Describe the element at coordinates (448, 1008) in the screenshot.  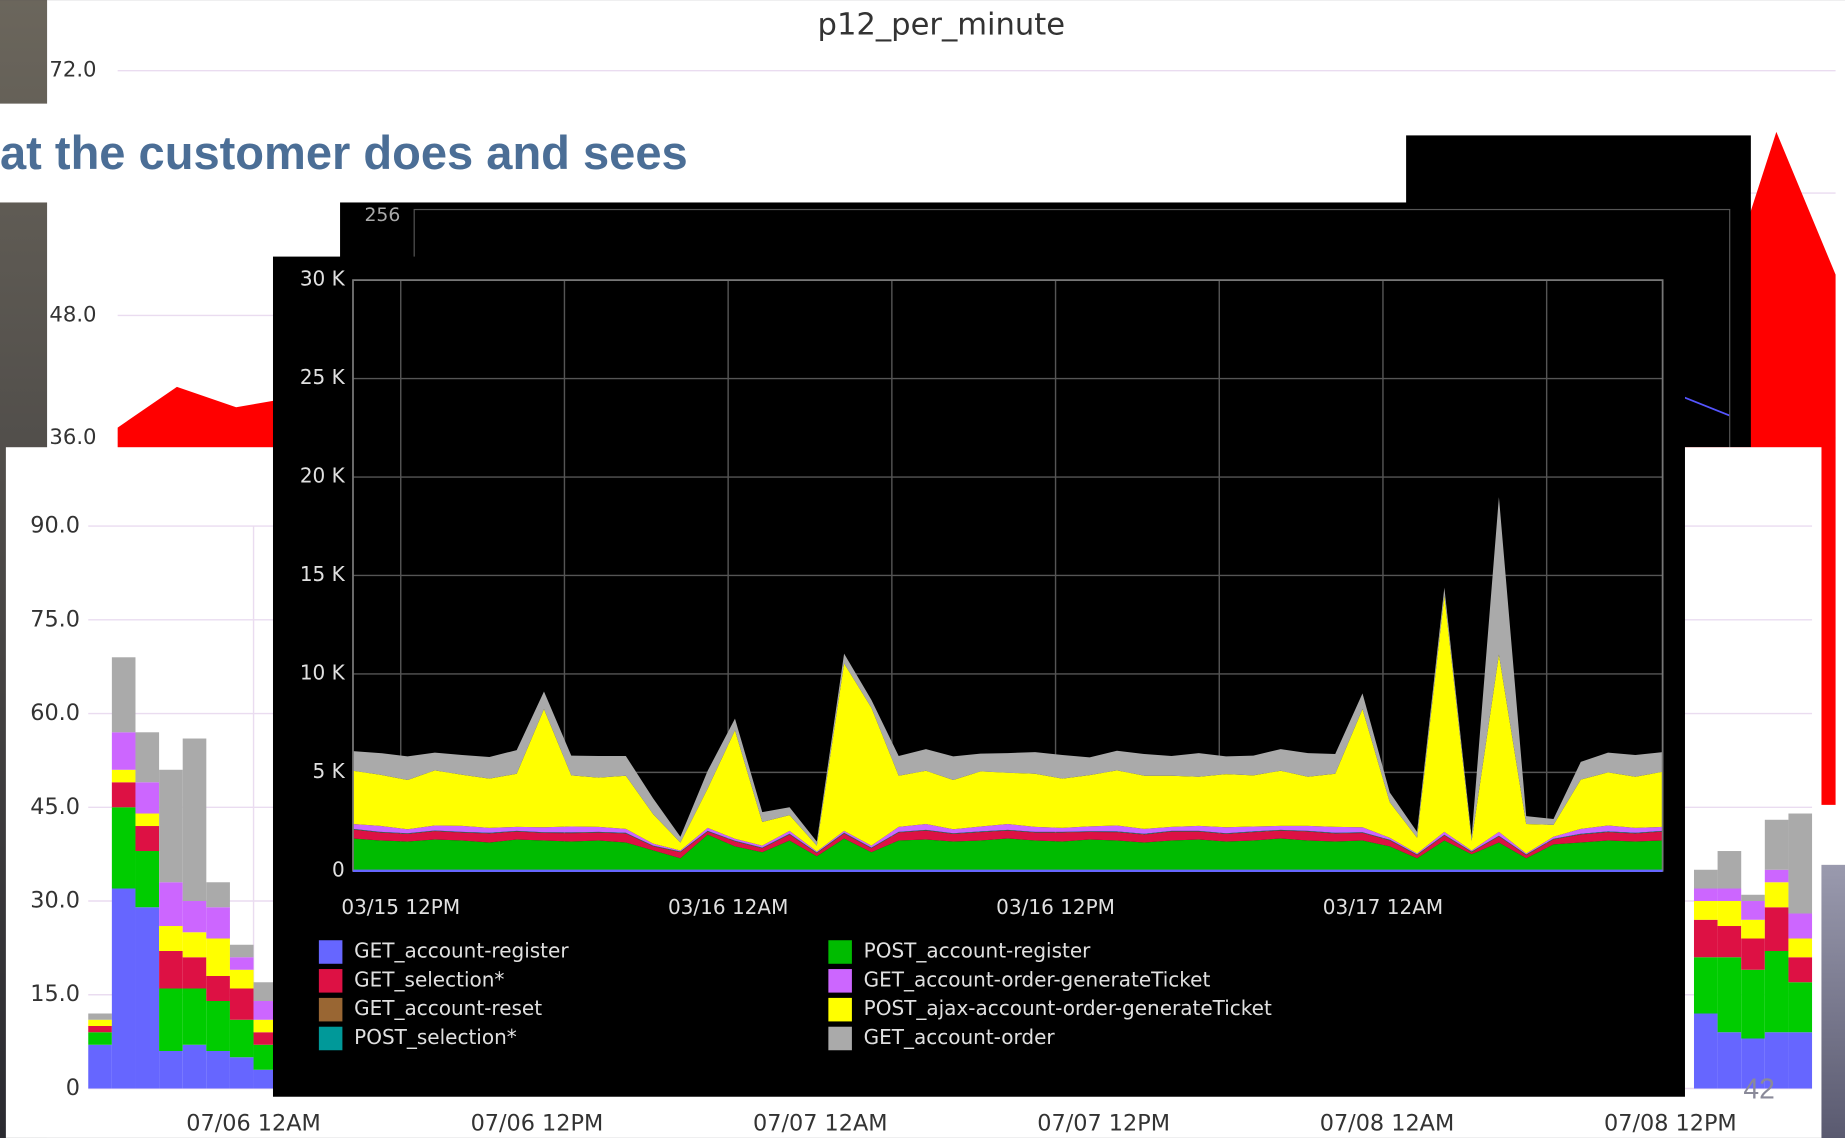
I see `legend-label: GET_account-reset` at that location.